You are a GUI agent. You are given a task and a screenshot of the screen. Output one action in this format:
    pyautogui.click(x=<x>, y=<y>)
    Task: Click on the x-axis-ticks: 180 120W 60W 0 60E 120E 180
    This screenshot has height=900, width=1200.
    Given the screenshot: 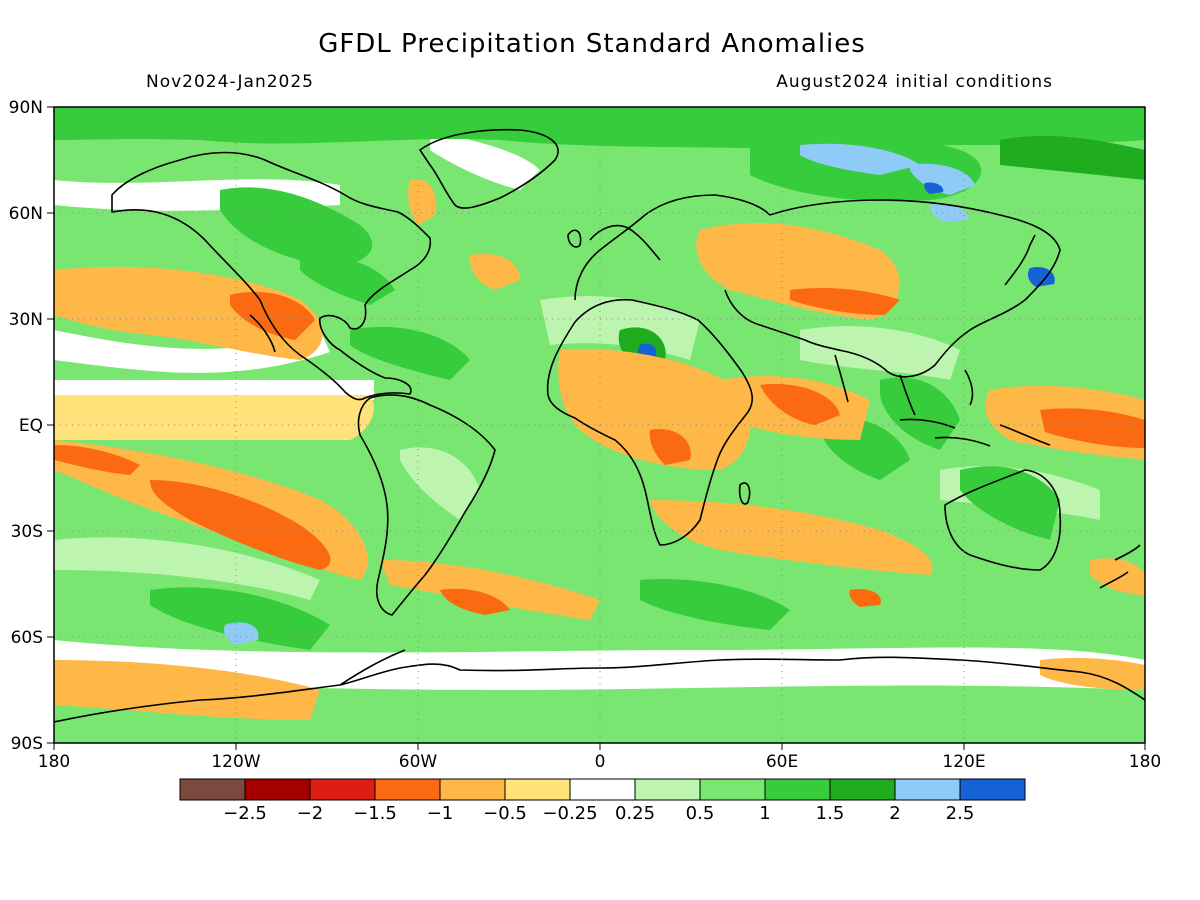 What is the action you would take?
    pyautogui.click(x=599, y=757)
    